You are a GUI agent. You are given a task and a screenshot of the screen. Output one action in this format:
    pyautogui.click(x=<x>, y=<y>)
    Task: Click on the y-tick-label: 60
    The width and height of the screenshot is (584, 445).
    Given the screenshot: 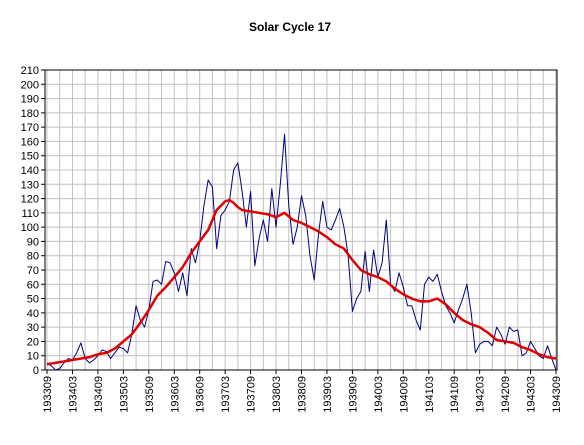 What is the action you would take?
    pyautogui.click(x=33, y=285)
    